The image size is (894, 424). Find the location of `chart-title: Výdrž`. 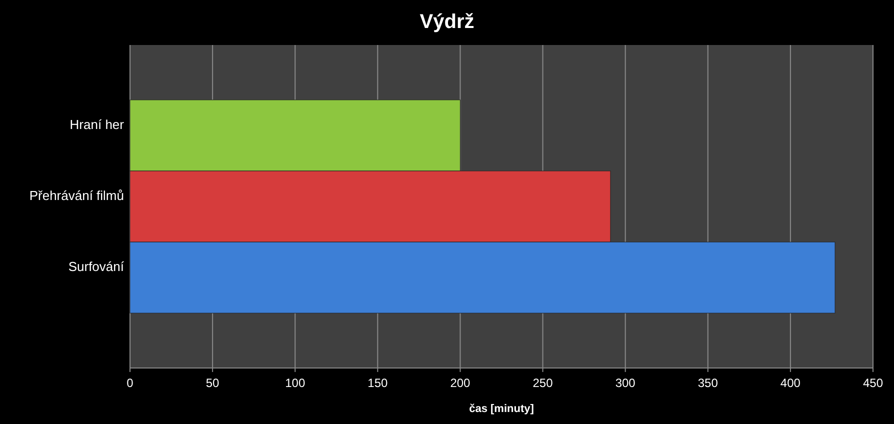

chart-title: Výdrž is located at coordinates (447, 22).